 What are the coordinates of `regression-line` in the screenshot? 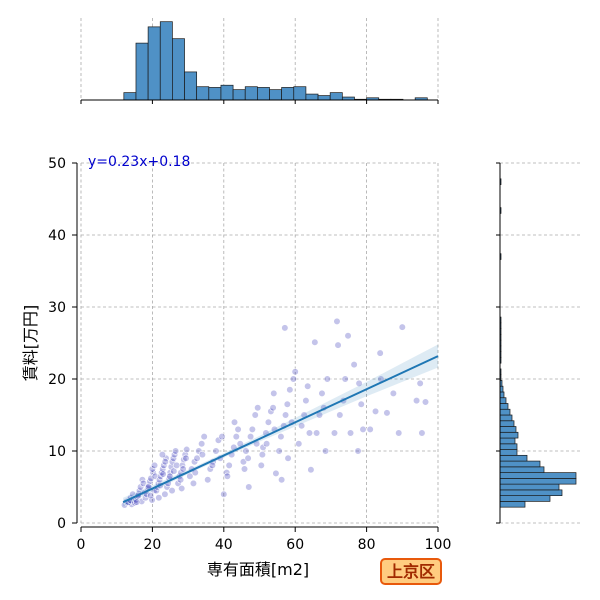 It's located at (280, 429).